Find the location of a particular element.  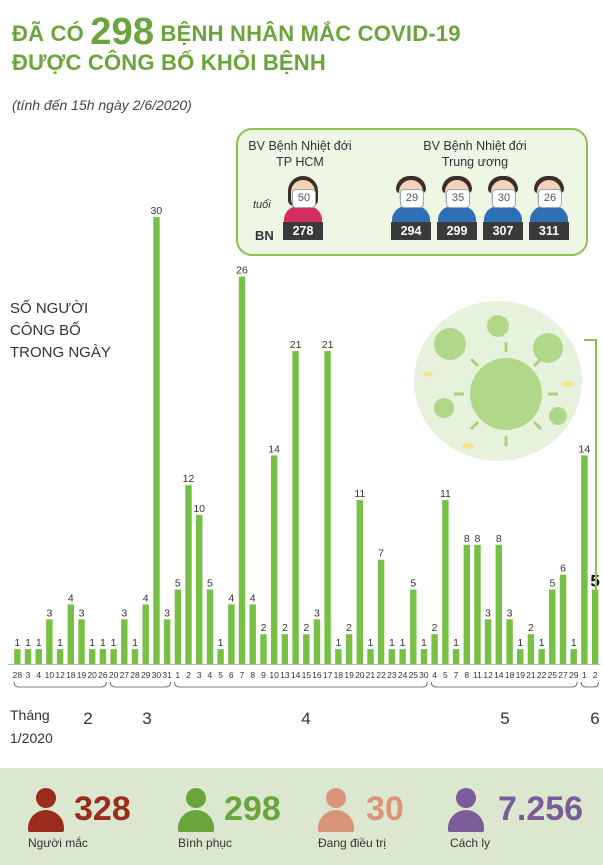

title-prefix: ĐÃ CÓ is located at coordinates (48, 33).